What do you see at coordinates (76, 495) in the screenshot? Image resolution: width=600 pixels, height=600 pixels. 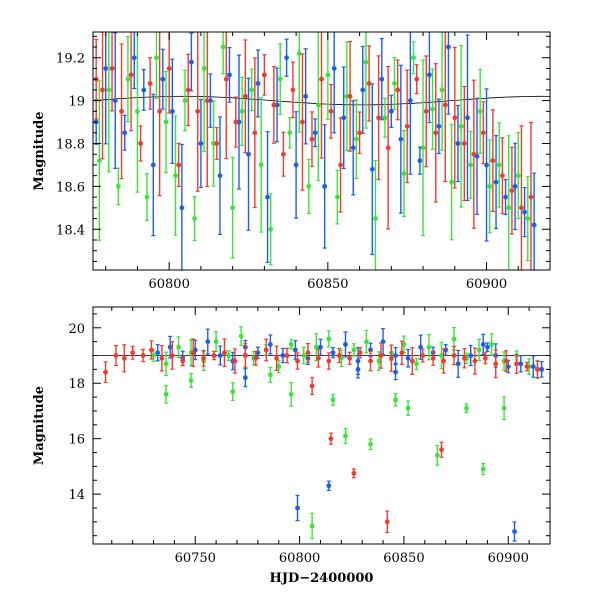 I see `y-tick-label: 14` at bounding box center [76, 495].